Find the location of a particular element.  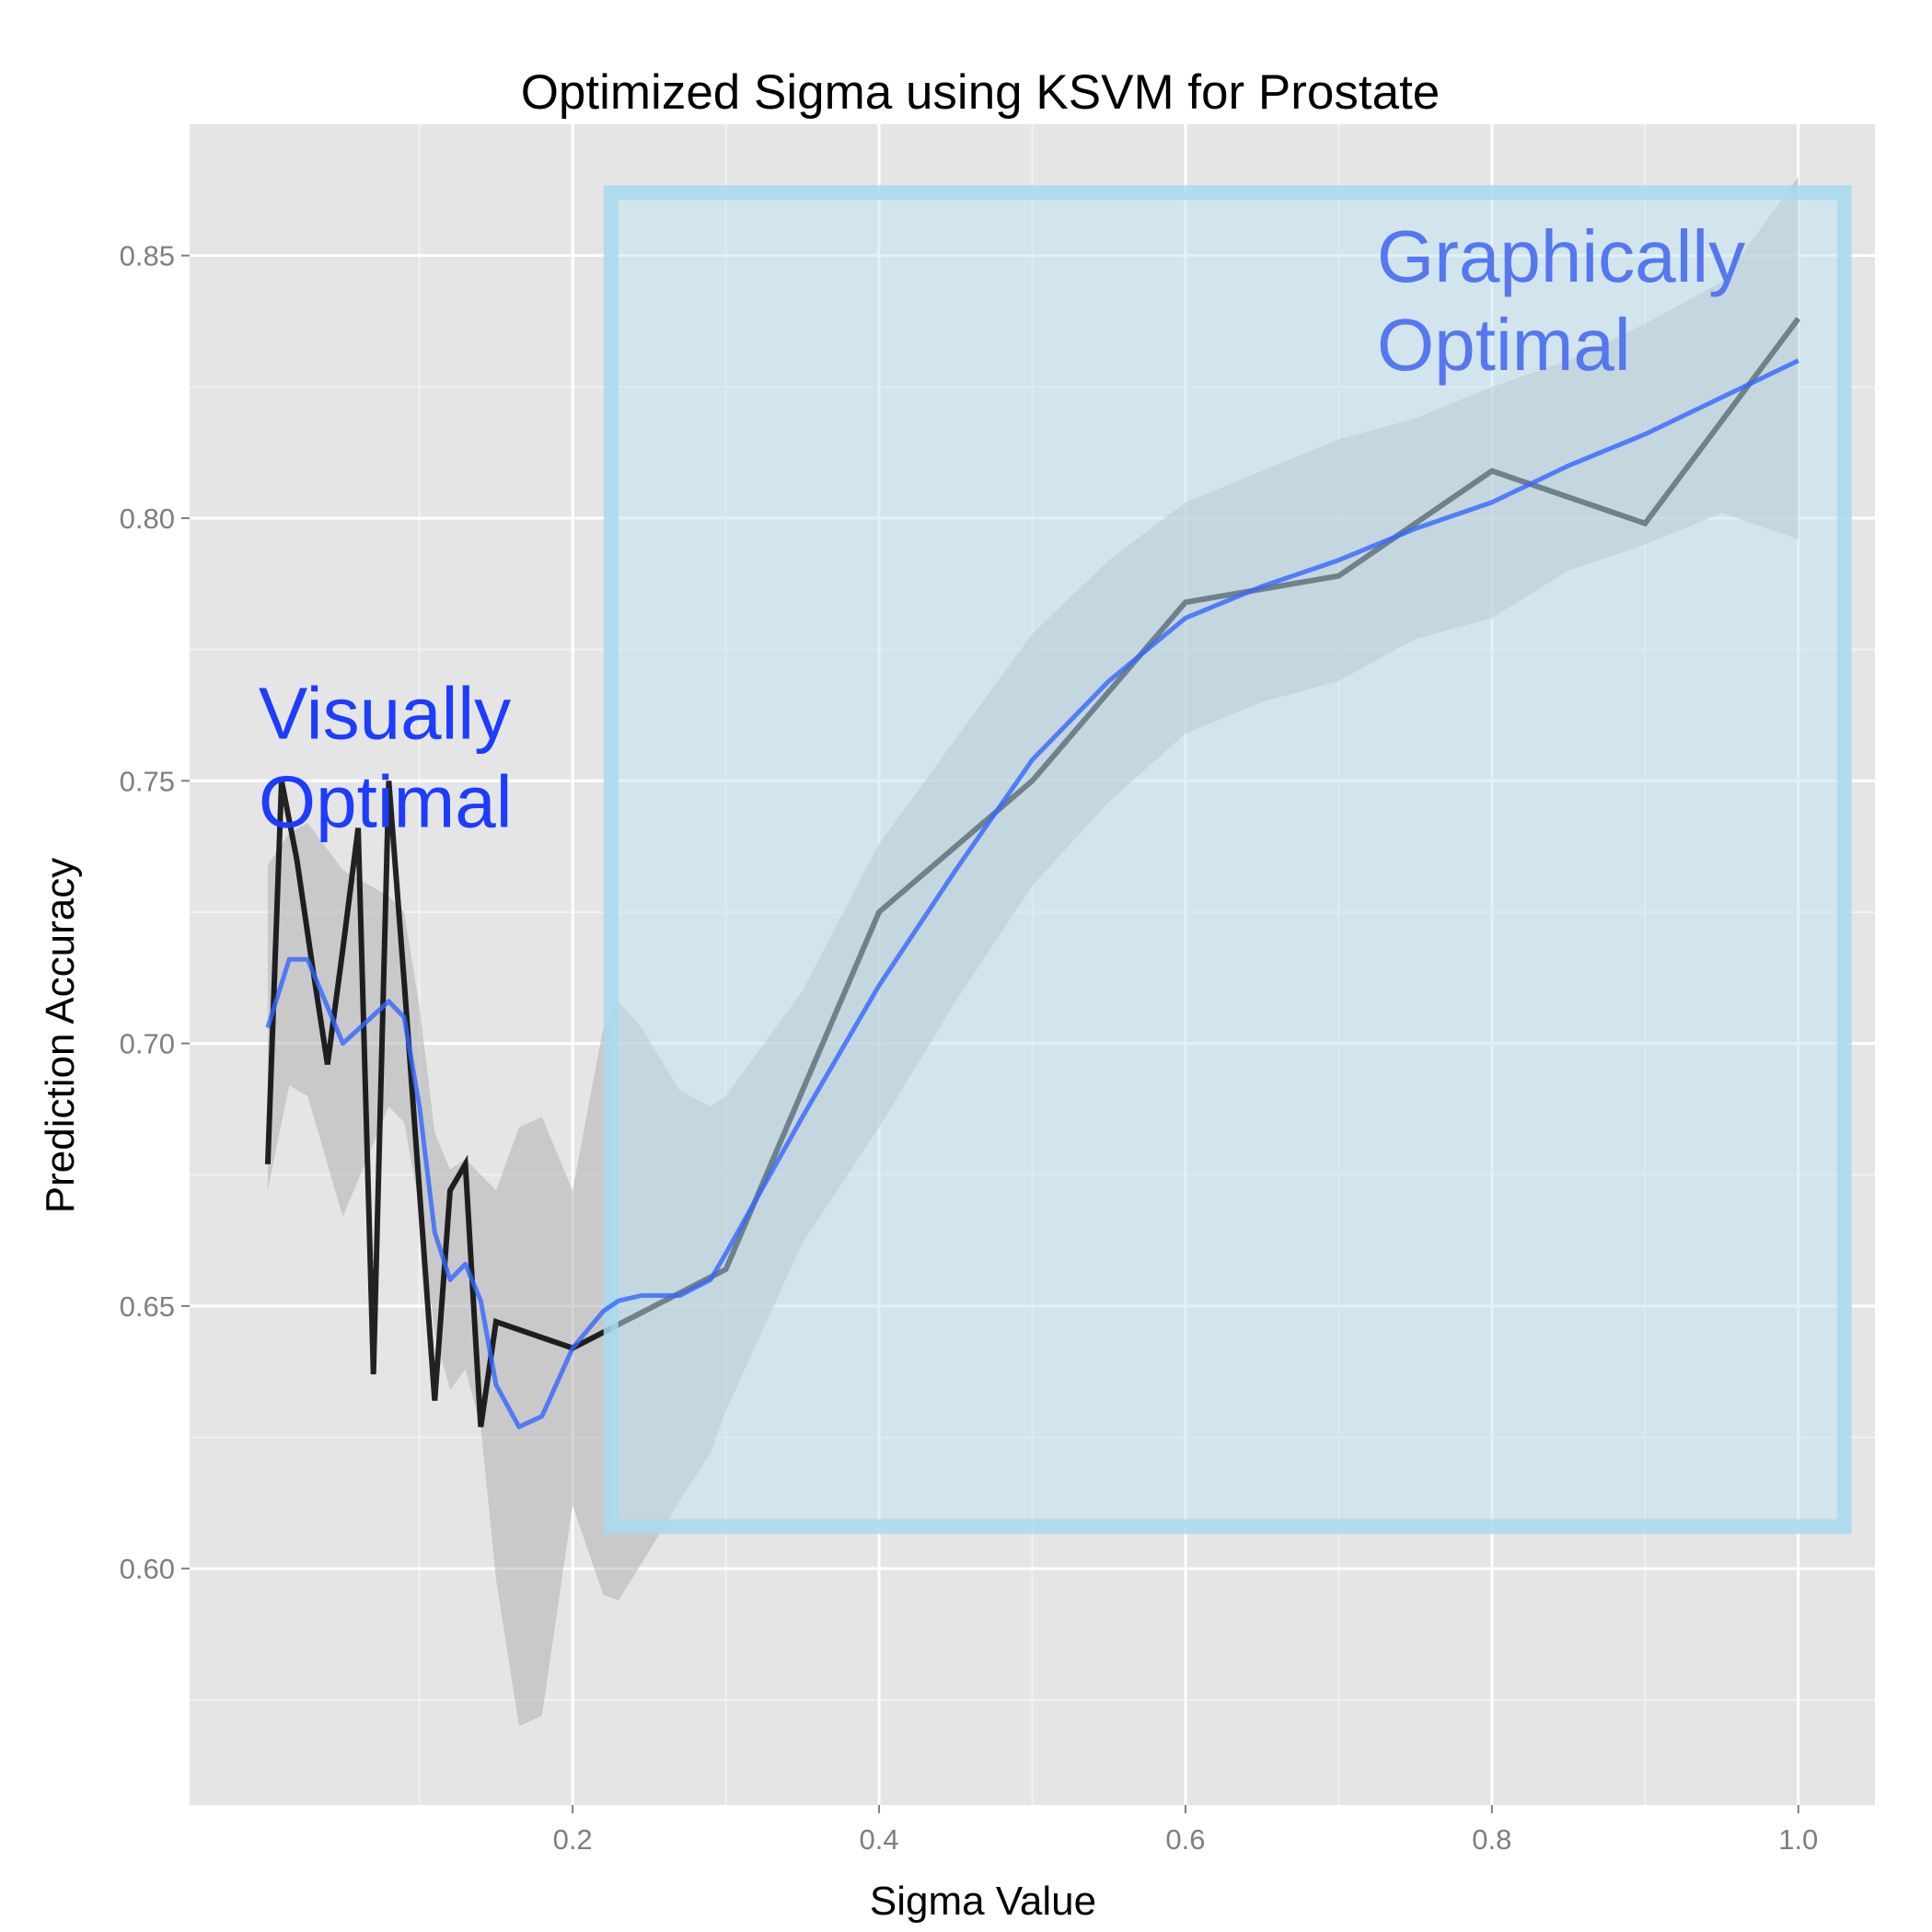

y-tick-label: 0.65 is located at coordinates (147, 1307).